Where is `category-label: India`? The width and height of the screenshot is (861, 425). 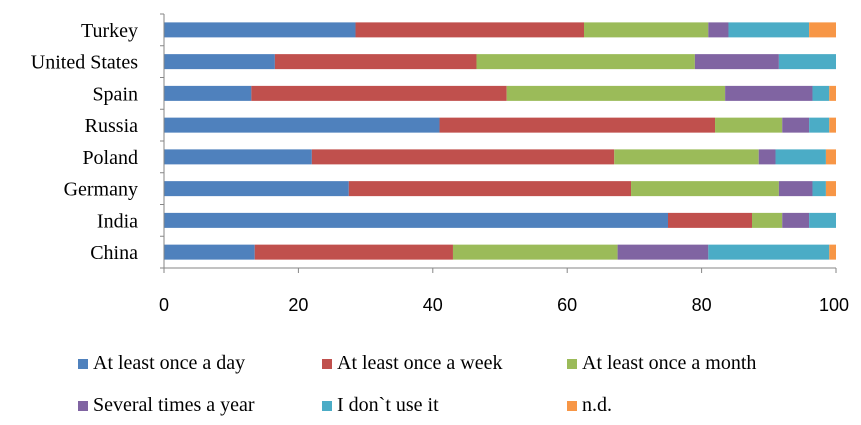 category-label: India is located at coordinates (117, 221).